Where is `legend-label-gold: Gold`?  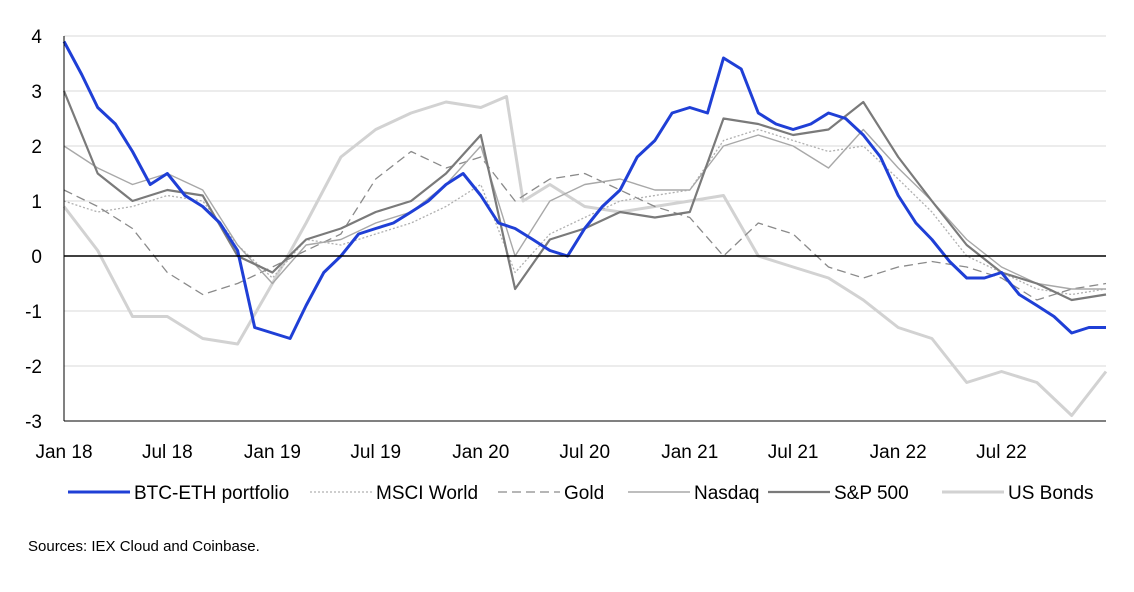
legend-label-gold: Gold is located at coordinates (584, 493).